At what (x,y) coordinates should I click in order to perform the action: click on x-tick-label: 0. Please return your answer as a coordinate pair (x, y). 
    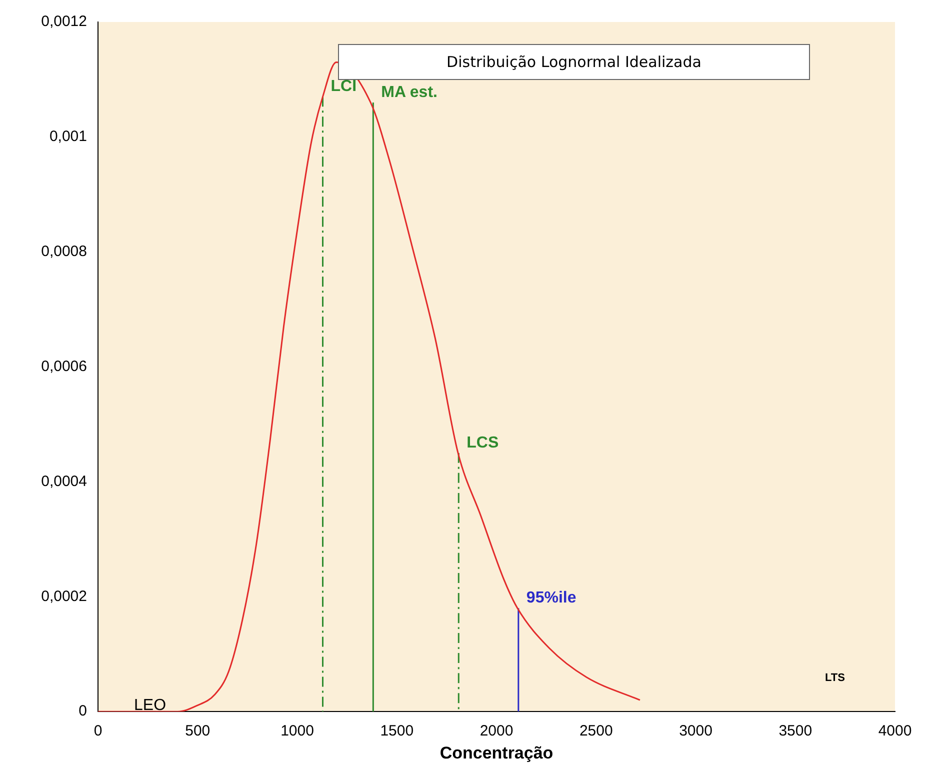
    Looking at the image, I should click on (98, 731).